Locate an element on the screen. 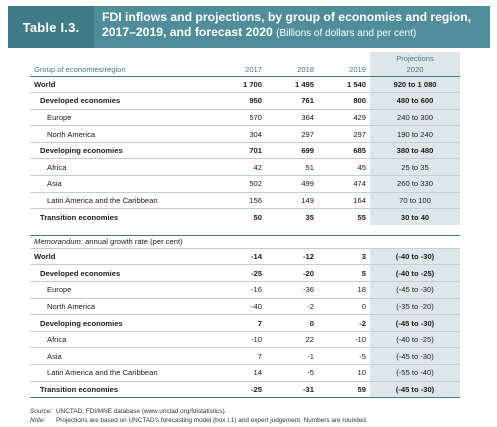 The width and height of the screenshot is (497, 427). value-2018: 1 495 is located at coordinates (292, 85).